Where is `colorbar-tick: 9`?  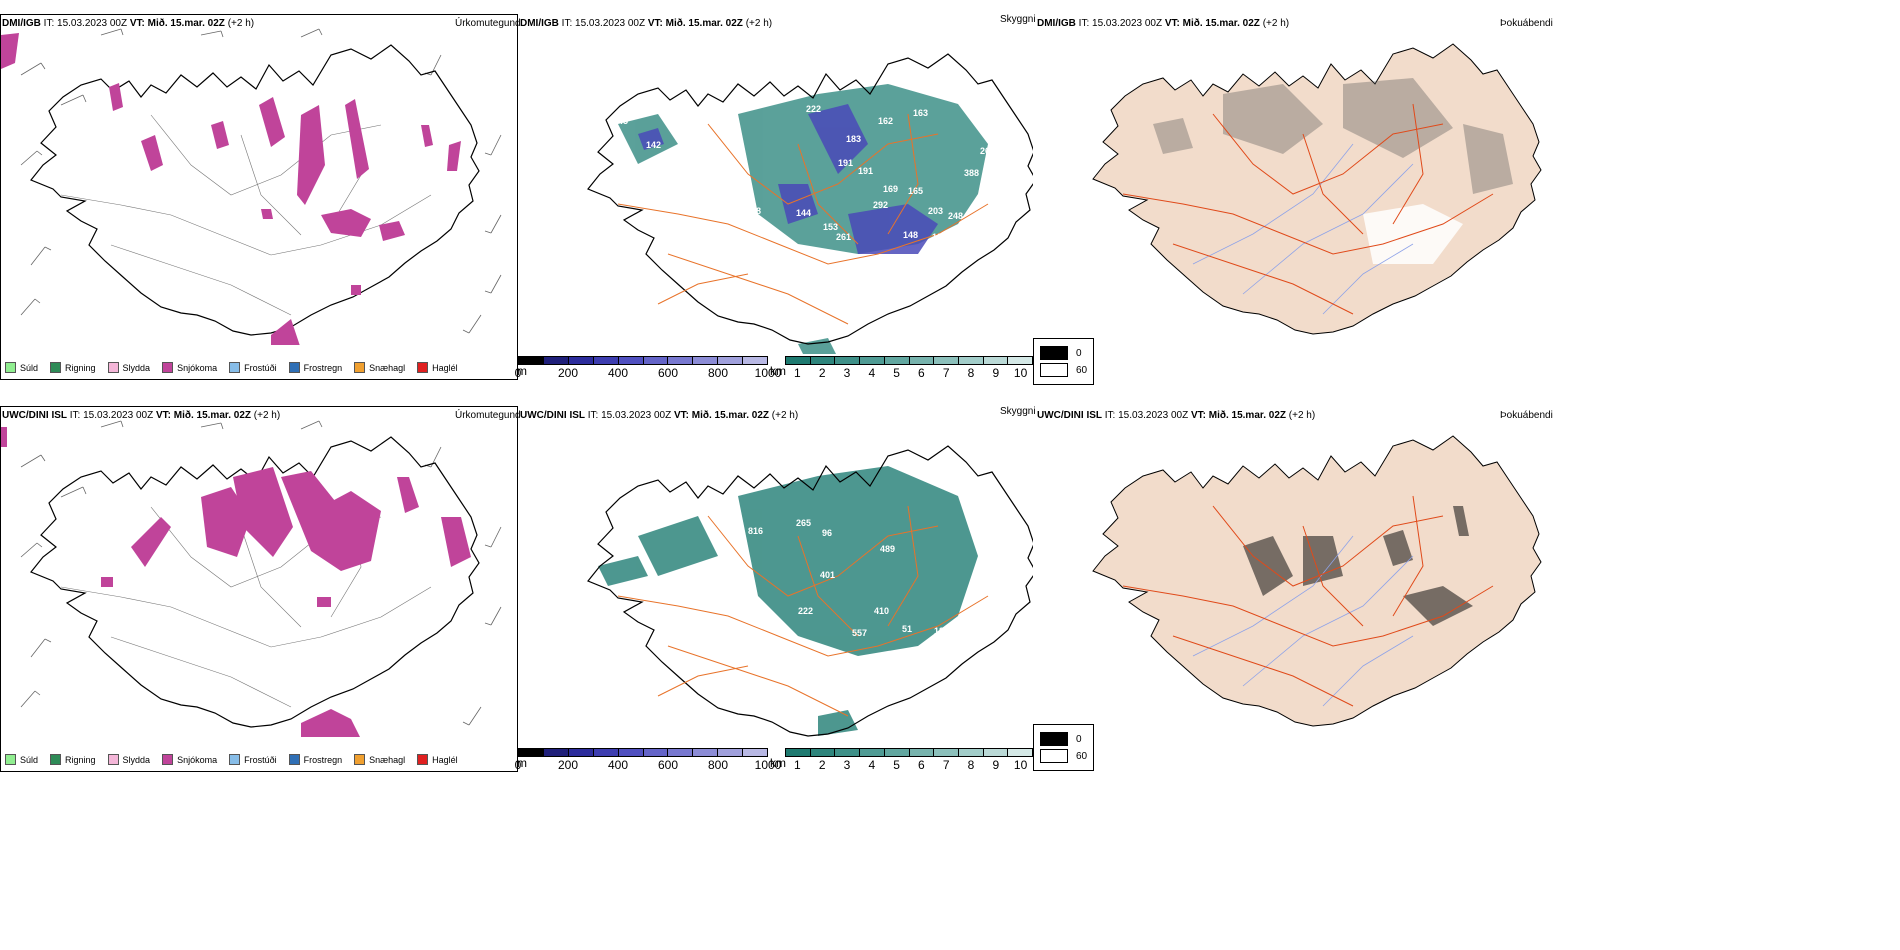
colorbar-tick: 9 is located at coordinates (996, 765).